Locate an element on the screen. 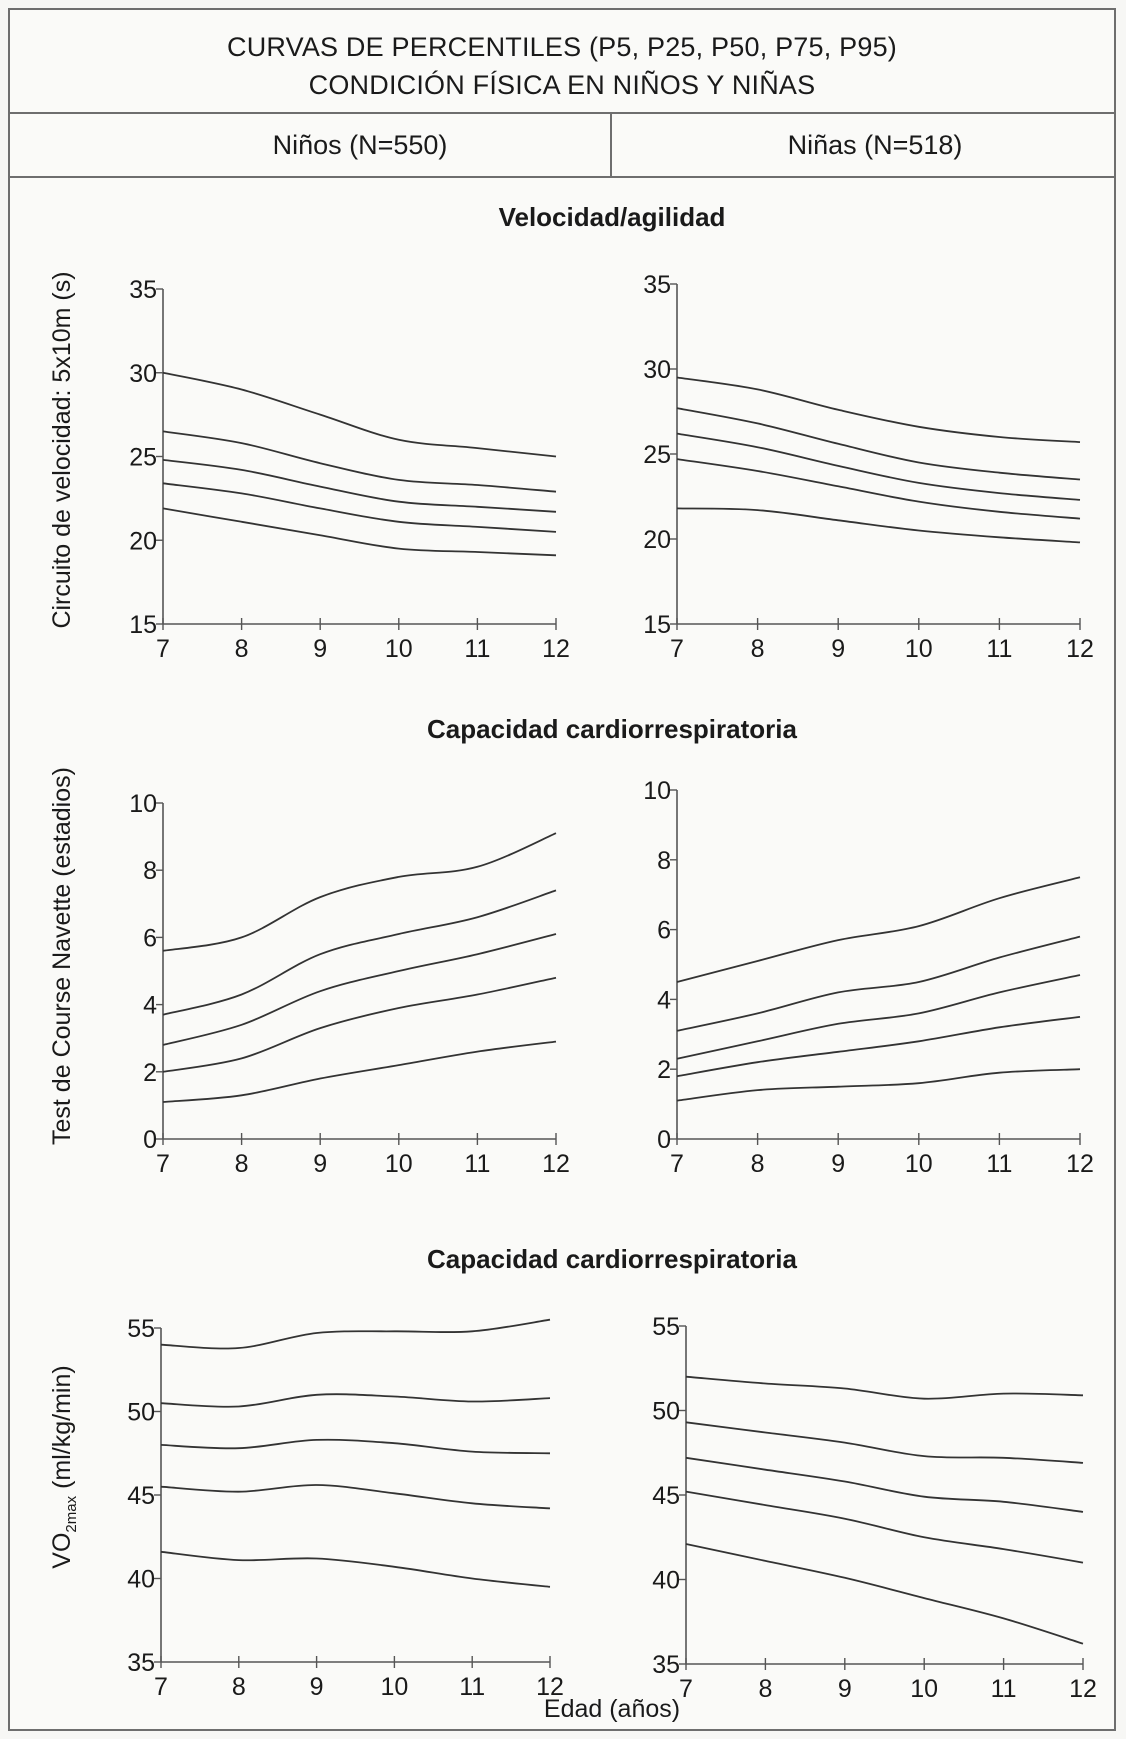  y-axis-label: Test de Course Navette (estadios) is located at coordinates (62, 956).